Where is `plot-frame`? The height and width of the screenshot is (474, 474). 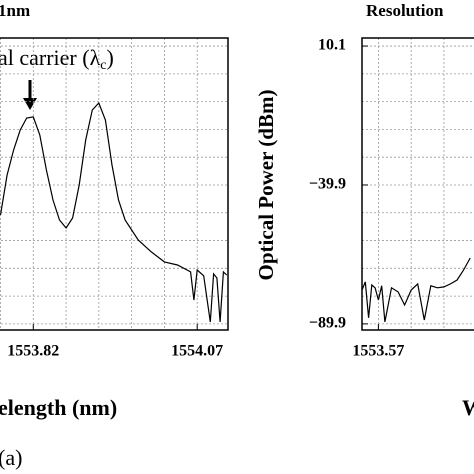 plot-frame is located at coordinates (417, 184).